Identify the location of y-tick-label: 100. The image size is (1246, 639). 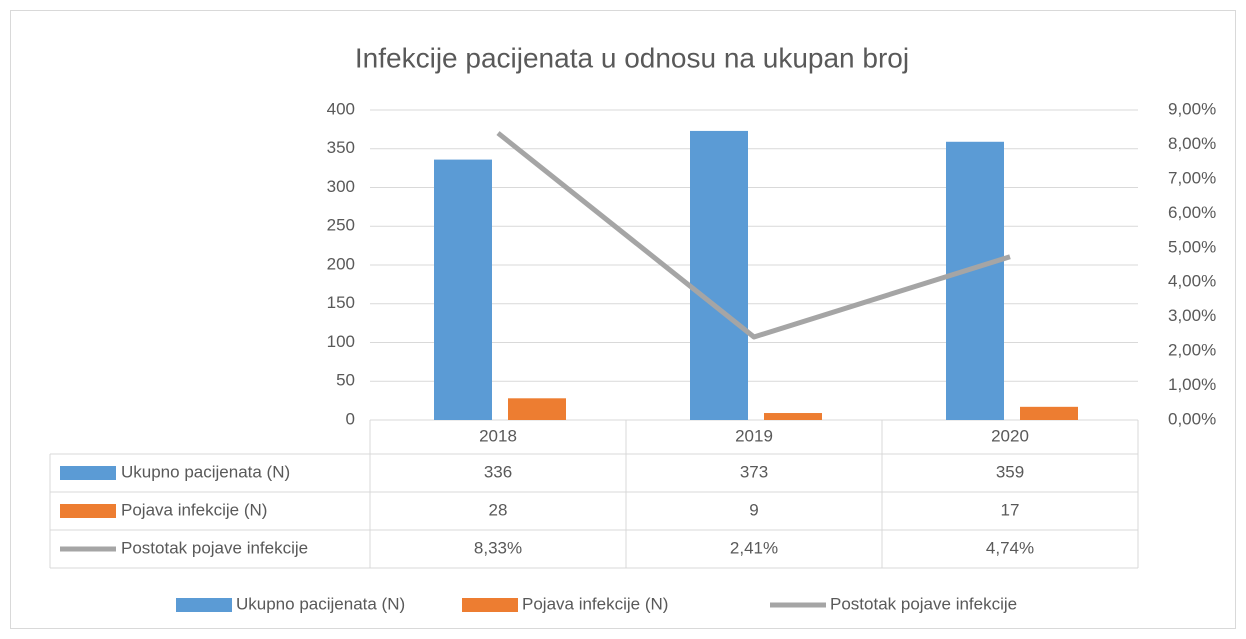
(341, 341).